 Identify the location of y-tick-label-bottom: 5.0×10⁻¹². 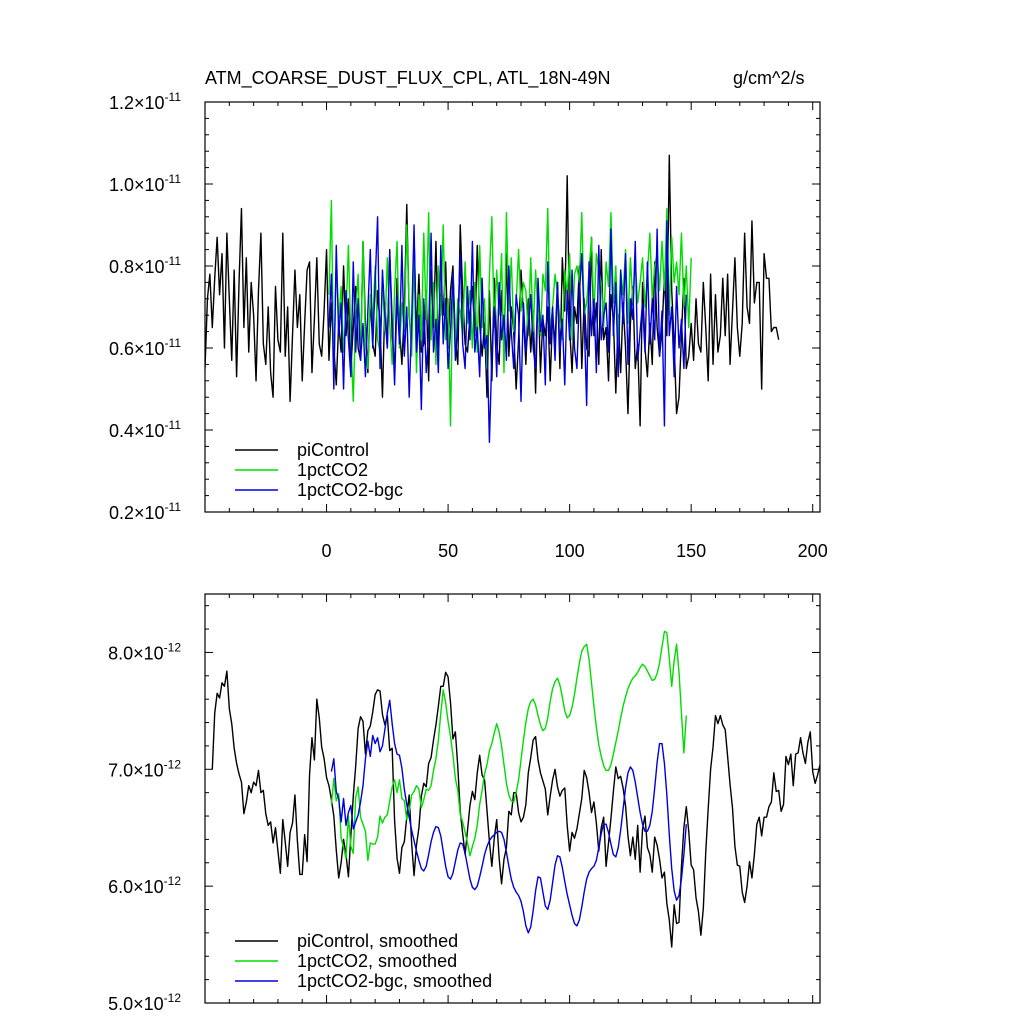
(144, 1002).